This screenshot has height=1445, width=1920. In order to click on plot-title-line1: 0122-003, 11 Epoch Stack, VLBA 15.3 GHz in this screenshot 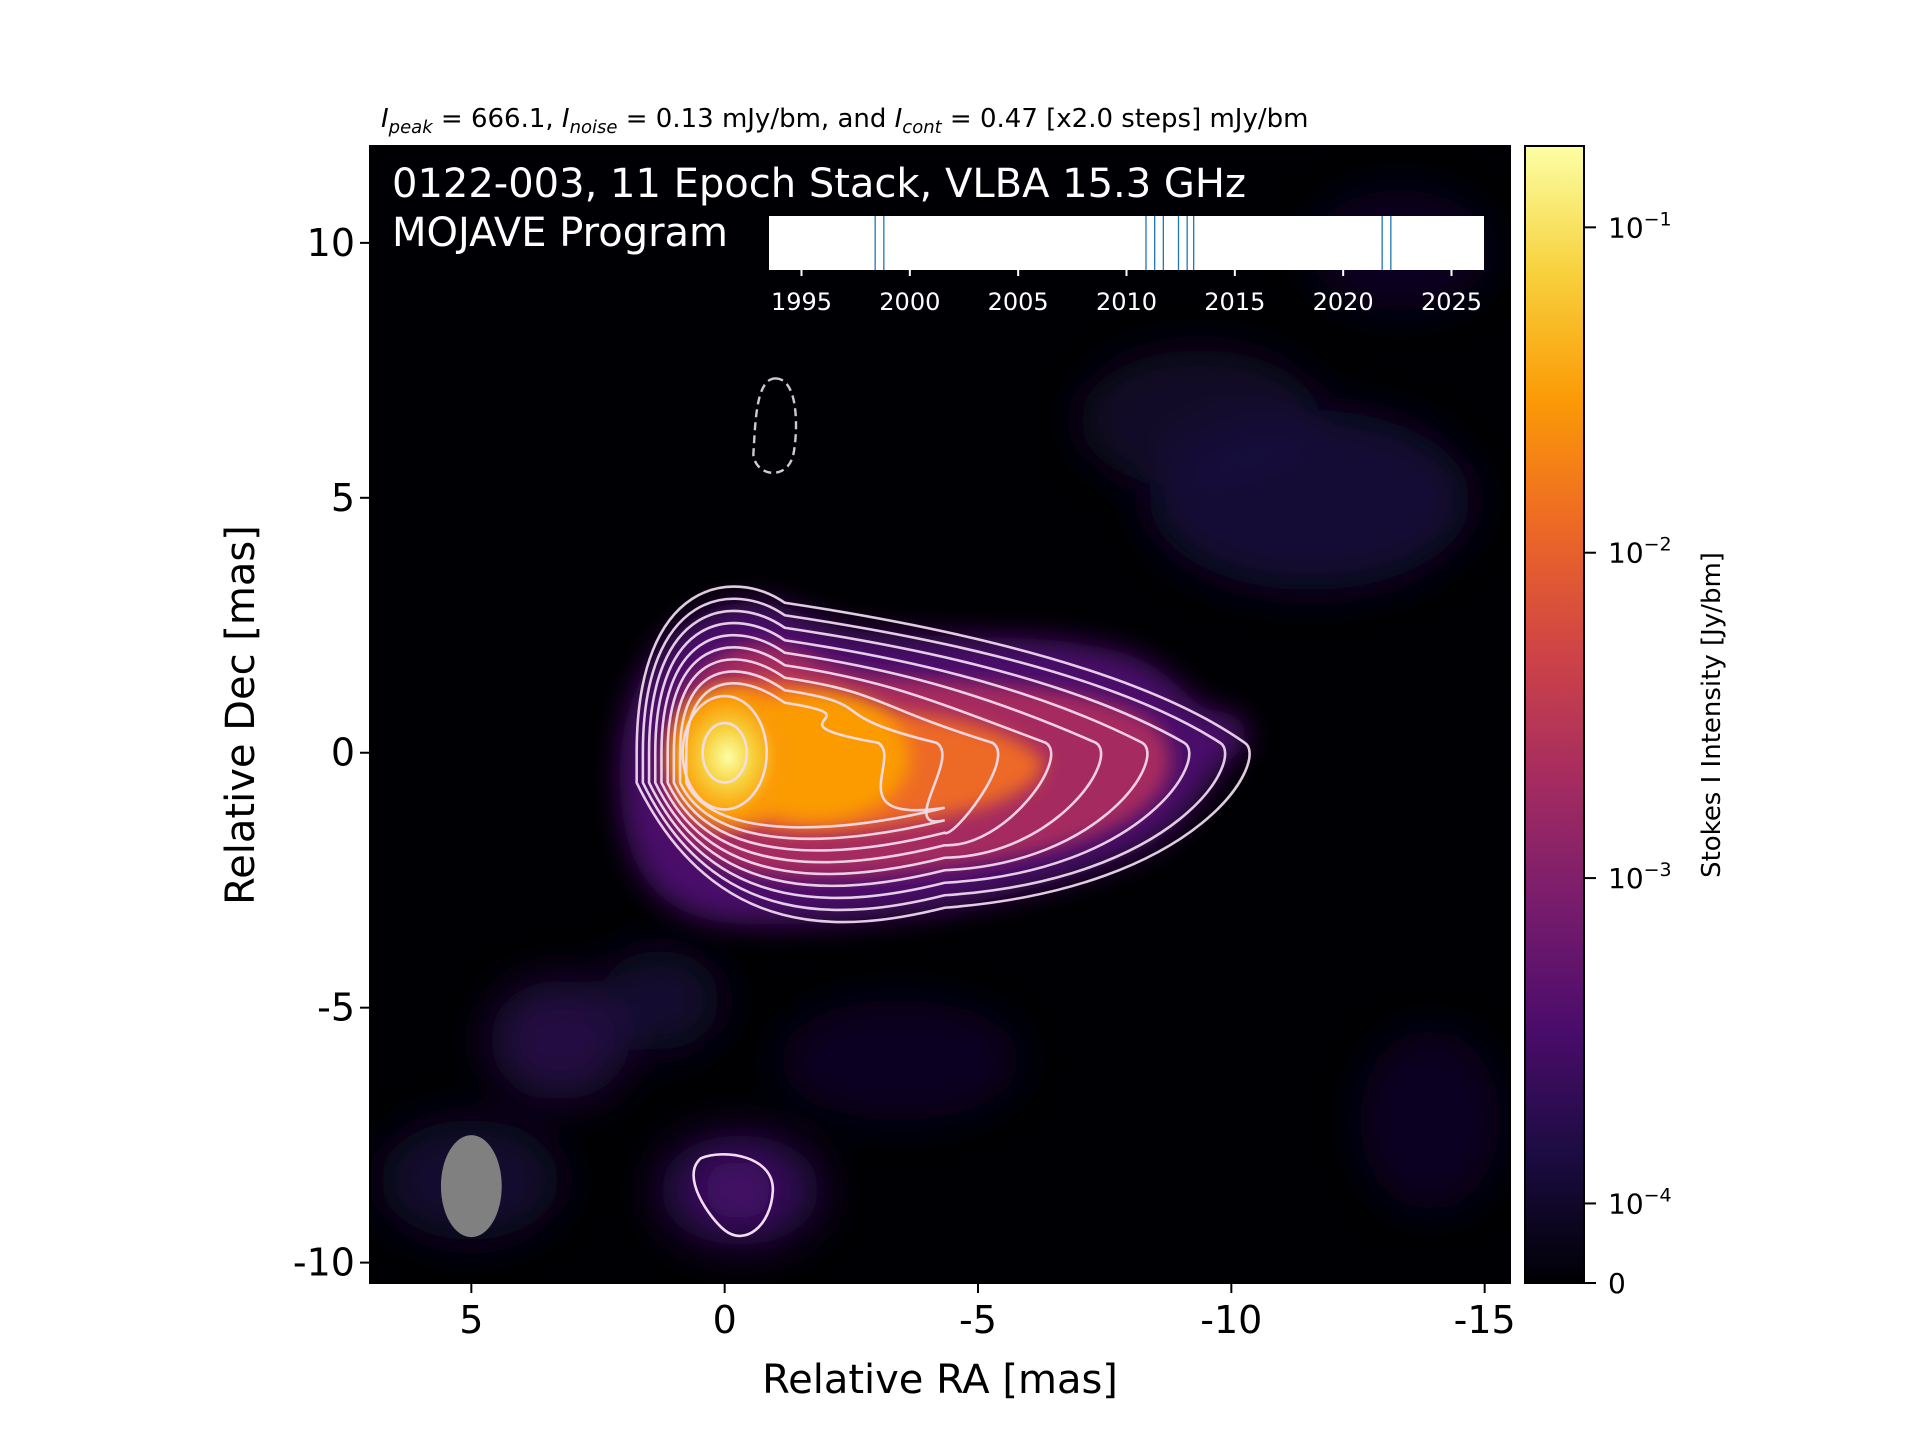, I will do `click(819, 184)`.